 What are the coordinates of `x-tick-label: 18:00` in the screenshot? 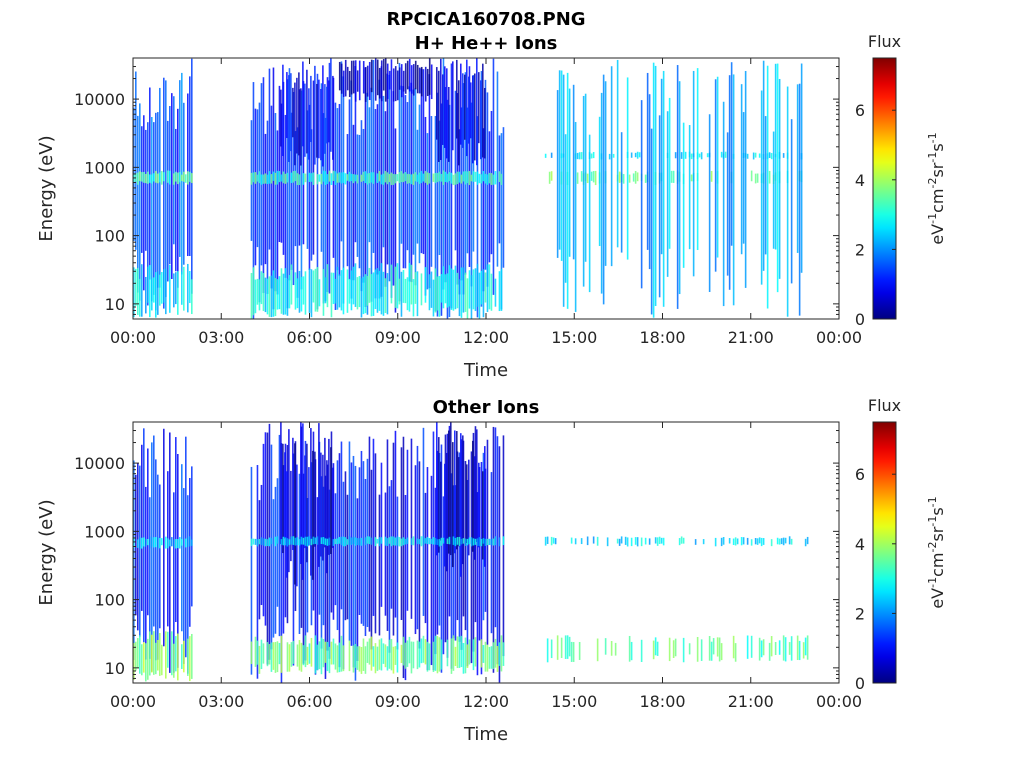 It's located at (662, 701).